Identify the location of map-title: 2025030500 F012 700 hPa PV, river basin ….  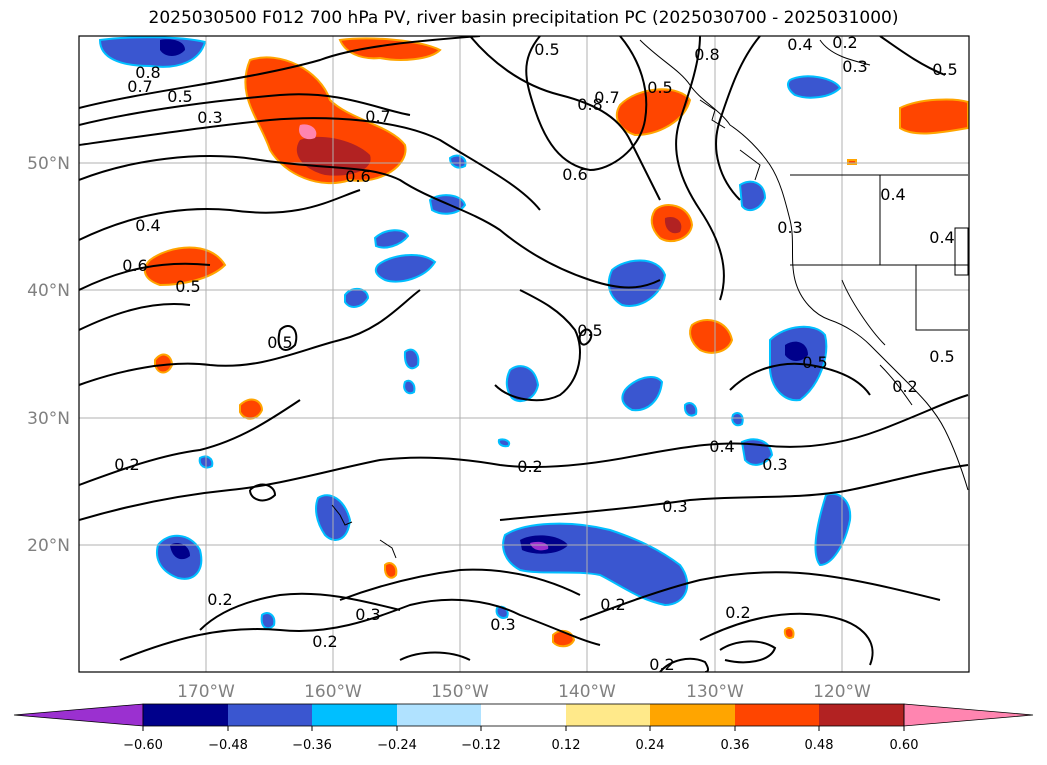
(523, 18).